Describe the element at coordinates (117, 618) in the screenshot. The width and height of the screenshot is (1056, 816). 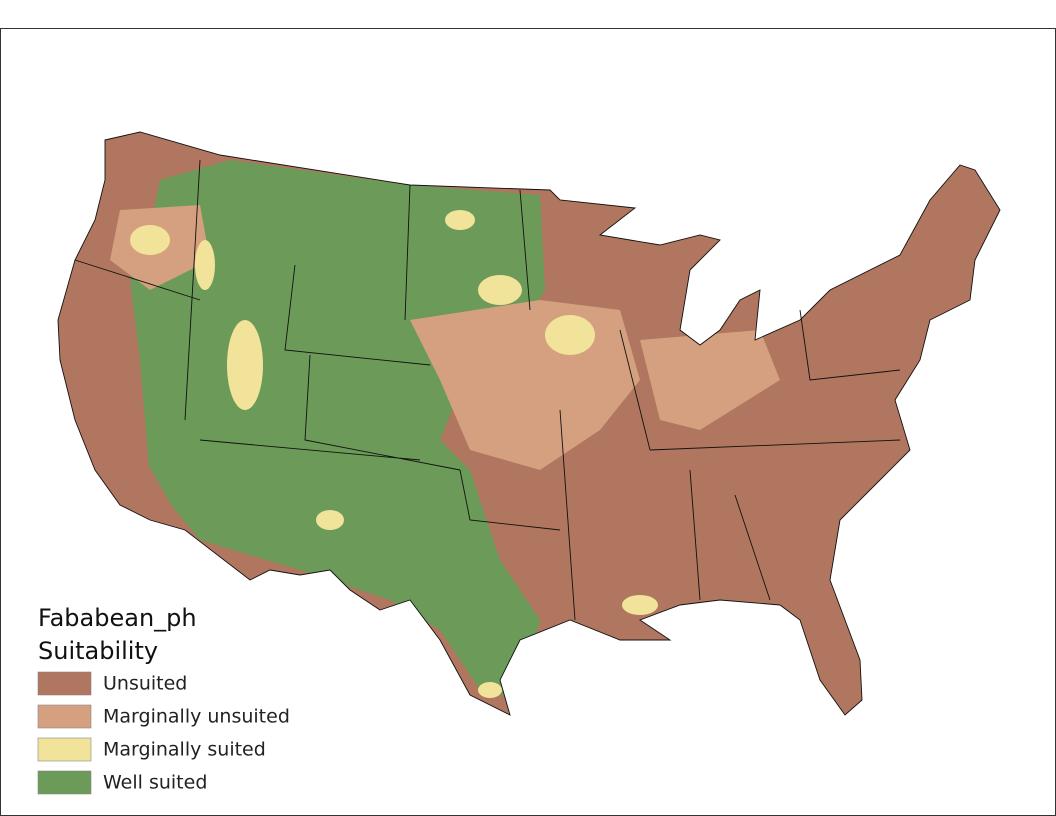
I see `legend-title: Fababean_ph` at that location.